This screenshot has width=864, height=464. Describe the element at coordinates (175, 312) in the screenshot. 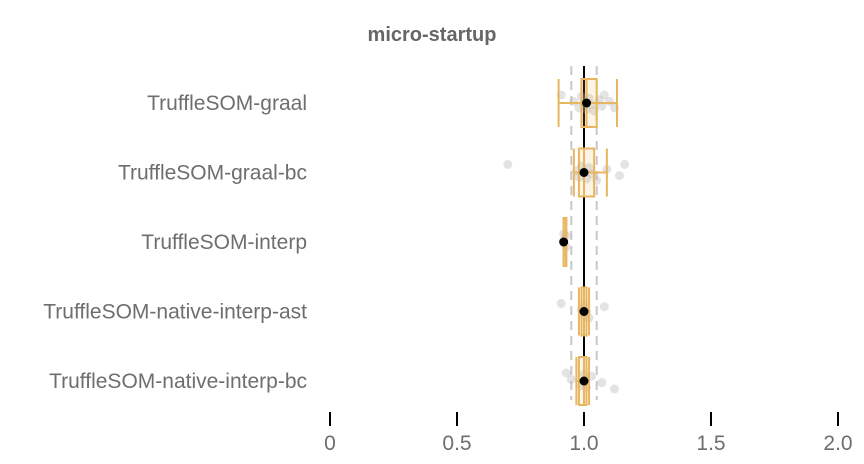

I see `category-label: TruffleSOM-native-interp-ast` at that location.